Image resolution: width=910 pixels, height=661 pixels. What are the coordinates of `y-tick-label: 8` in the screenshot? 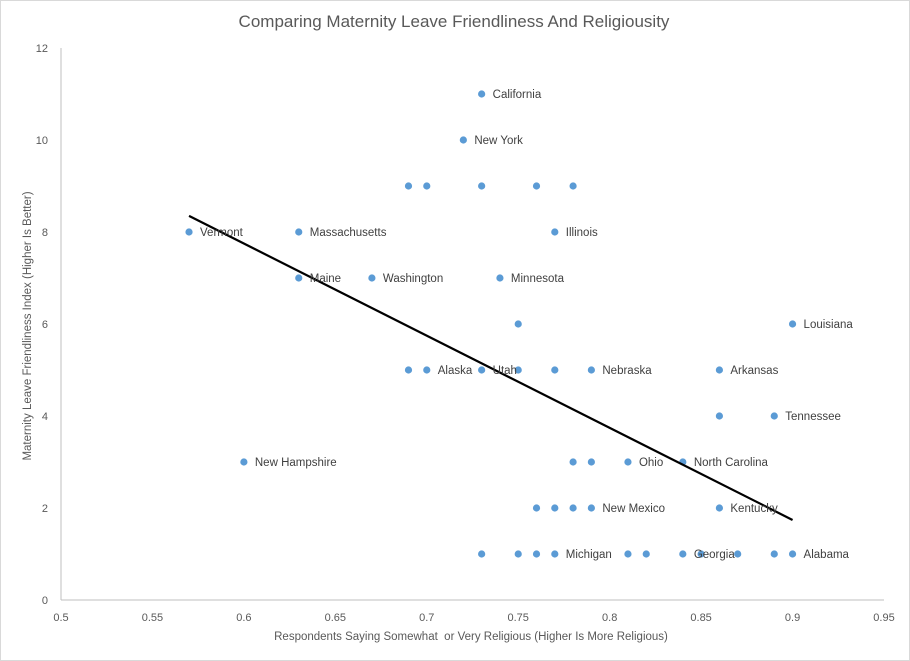 It's located at (45, 233).